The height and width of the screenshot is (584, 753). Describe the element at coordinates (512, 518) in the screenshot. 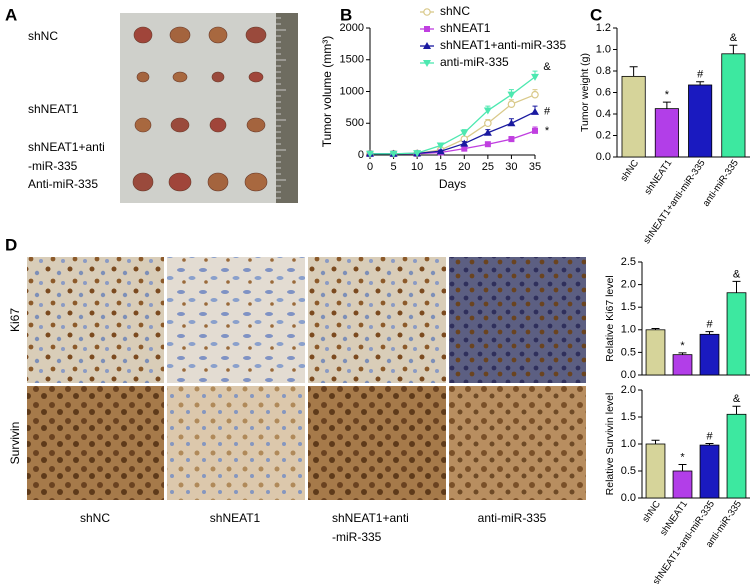

I see `ihc-column-label: anti-miR-335` at that location.